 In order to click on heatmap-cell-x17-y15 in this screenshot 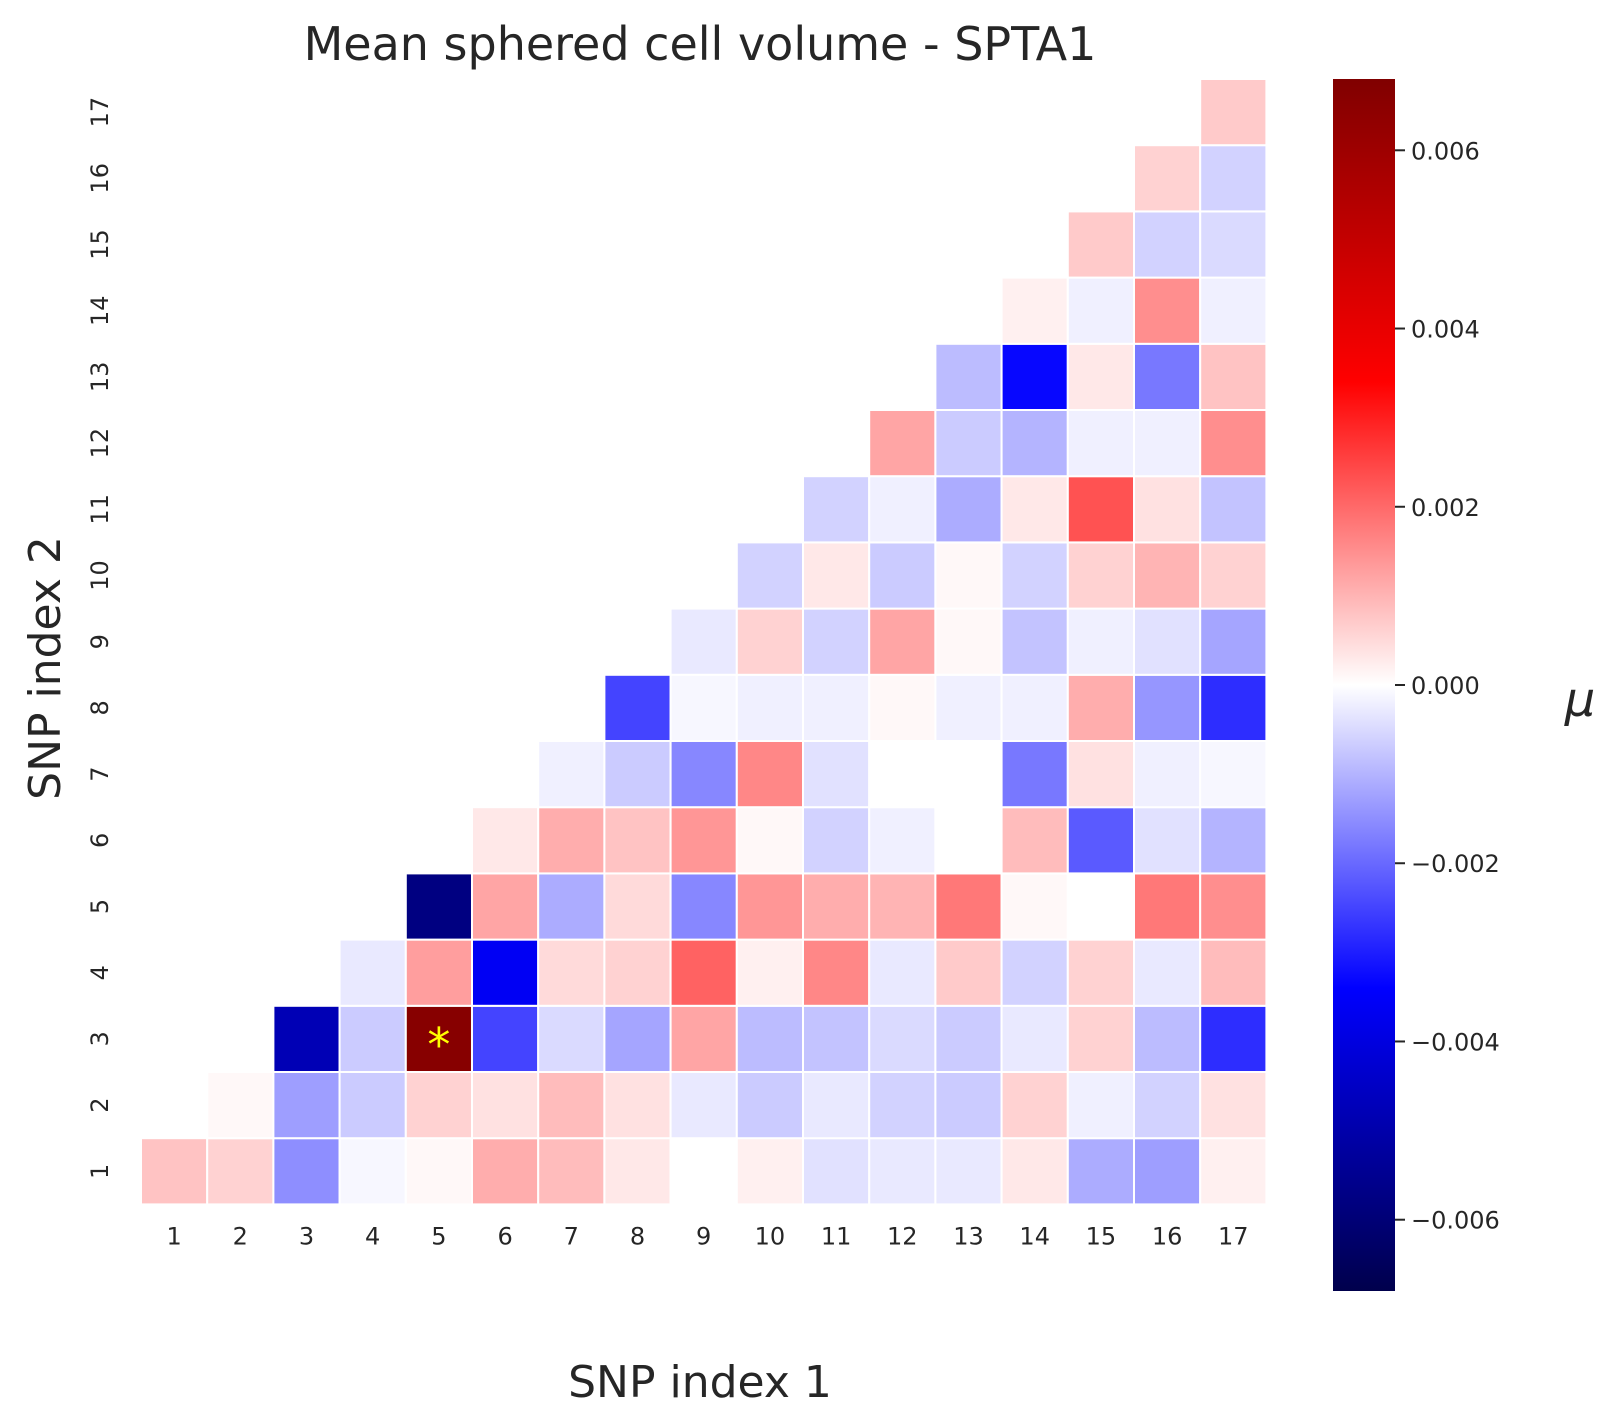, I will do `click(1233, 244)`.